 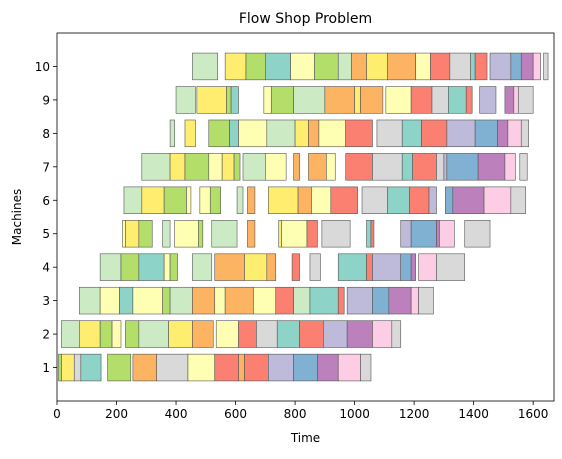 What do you see at coordinates (235, 414) in the screenshot?
I see `x-tick-label-600: 600` at bounding box center [235, 414].